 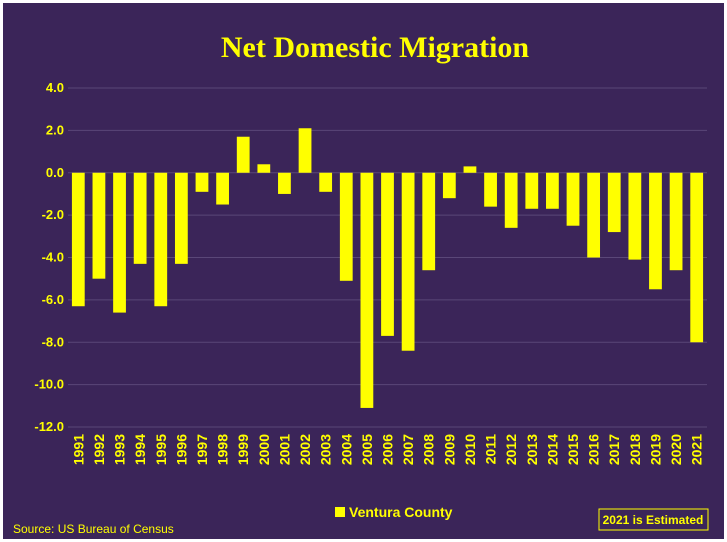 What do you see at coordinates (470, 449) in the screenshot?
I see `x-tick-label-2010: 2010` at bounding box center [470, 449].